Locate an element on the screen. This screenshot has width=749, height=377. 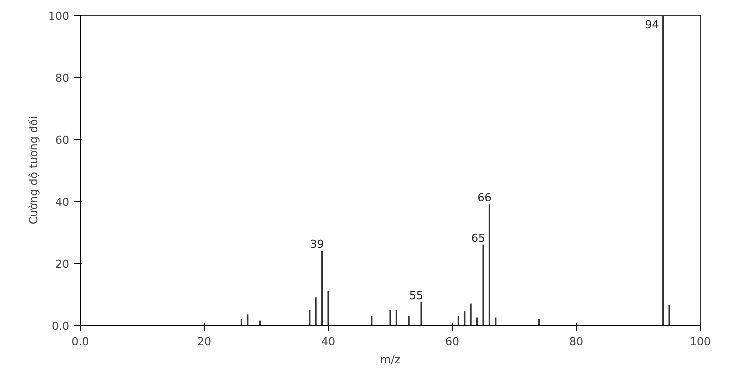
x-tick-label: 20 is located at coordinates (205, 342).